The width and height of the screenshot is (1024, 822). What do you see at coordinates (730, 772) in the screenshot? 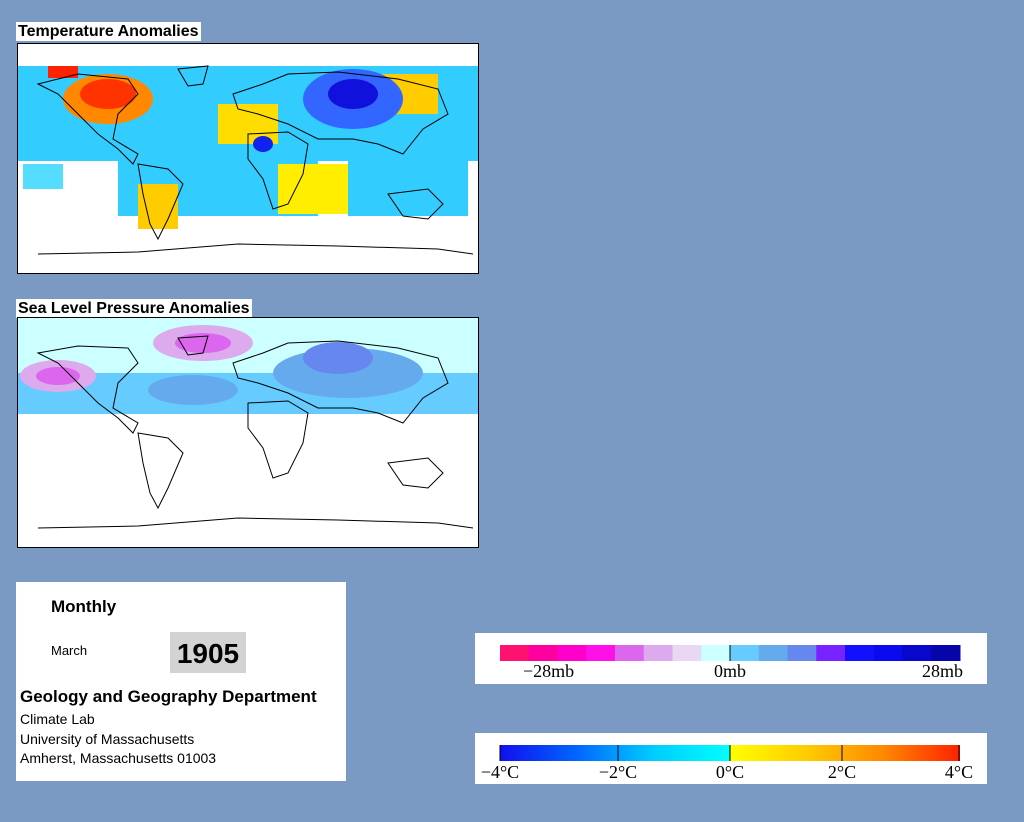
I see `temperature-legend-label-2: 0°C` at bounding box center [730, 772].